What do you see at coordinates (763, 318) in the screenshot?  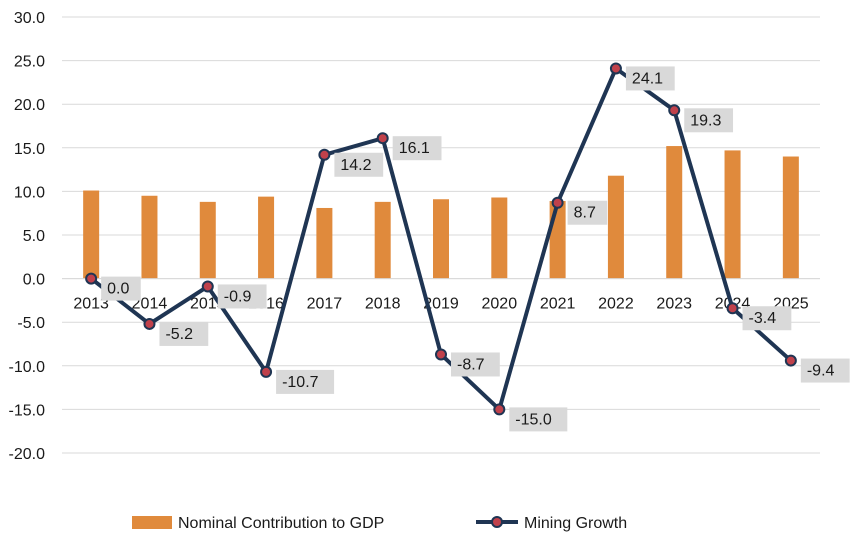 I see `data-label: -3.4` at bounding box center [763, 318].